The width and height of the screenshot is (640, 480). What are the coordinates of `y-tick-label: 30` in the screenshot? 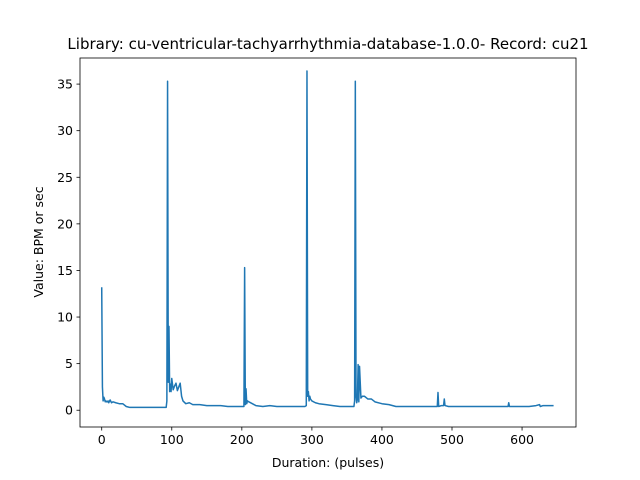 It's located at (65, 130).